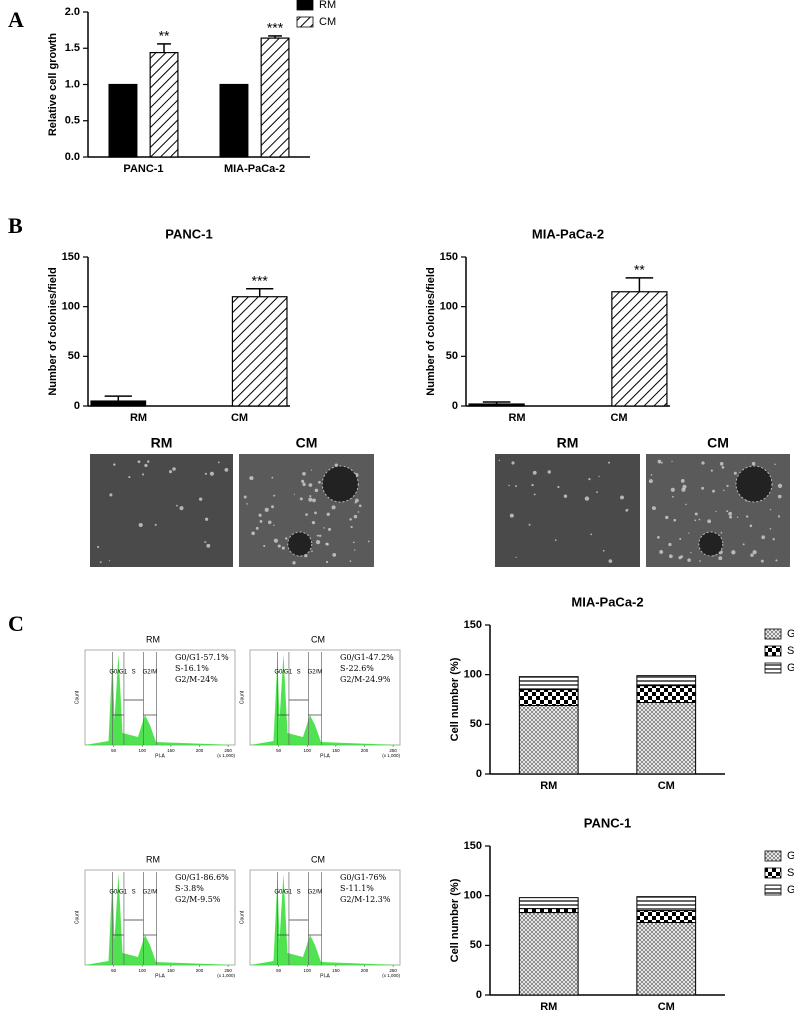 The width and height of the screenshot is (794, 1013). What do you see at coordinates (114, 970) in the screenshot?
I see `x-tick-label: 50` at bounding box center [114, 970].